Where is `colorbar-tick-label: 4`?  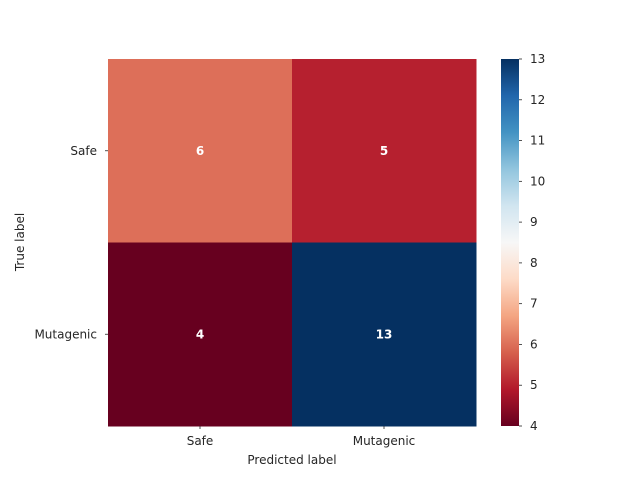 colorbar-tick-label: 4 is located at coordinates (534, 426).